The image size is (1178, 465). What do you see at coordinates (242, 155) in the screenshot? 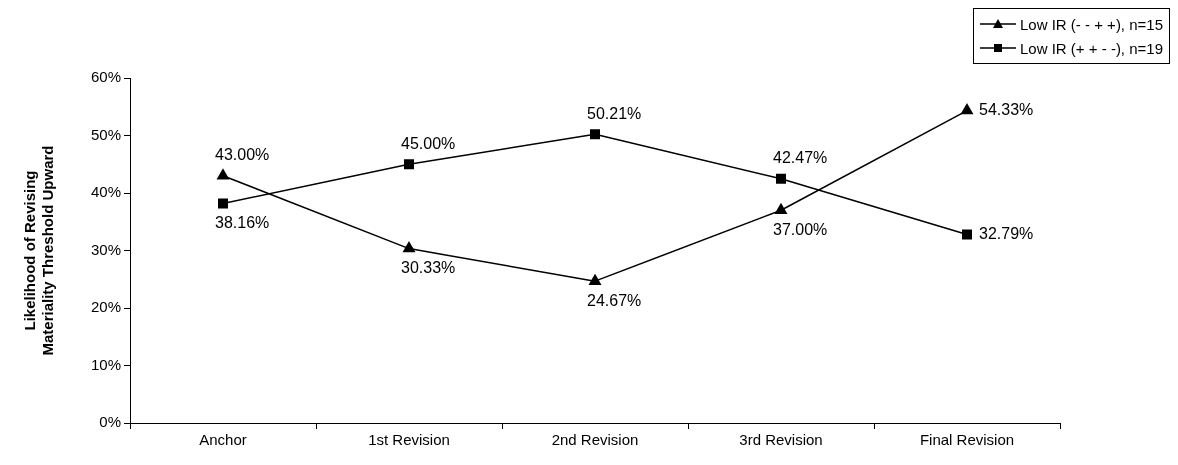
I see `data-label: 43.00%` at bounding box center [242, 155].